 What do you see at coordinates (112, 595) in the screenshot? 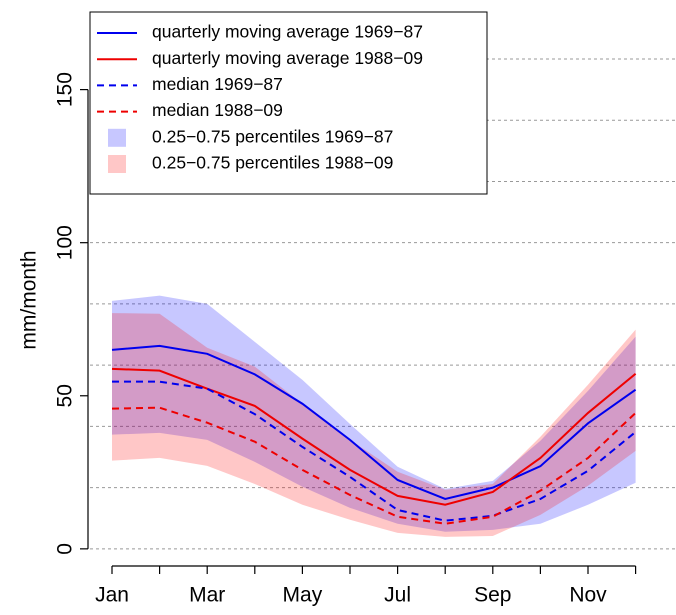
I see `x-tick-label: Jan` at bounding box center [112, 595].